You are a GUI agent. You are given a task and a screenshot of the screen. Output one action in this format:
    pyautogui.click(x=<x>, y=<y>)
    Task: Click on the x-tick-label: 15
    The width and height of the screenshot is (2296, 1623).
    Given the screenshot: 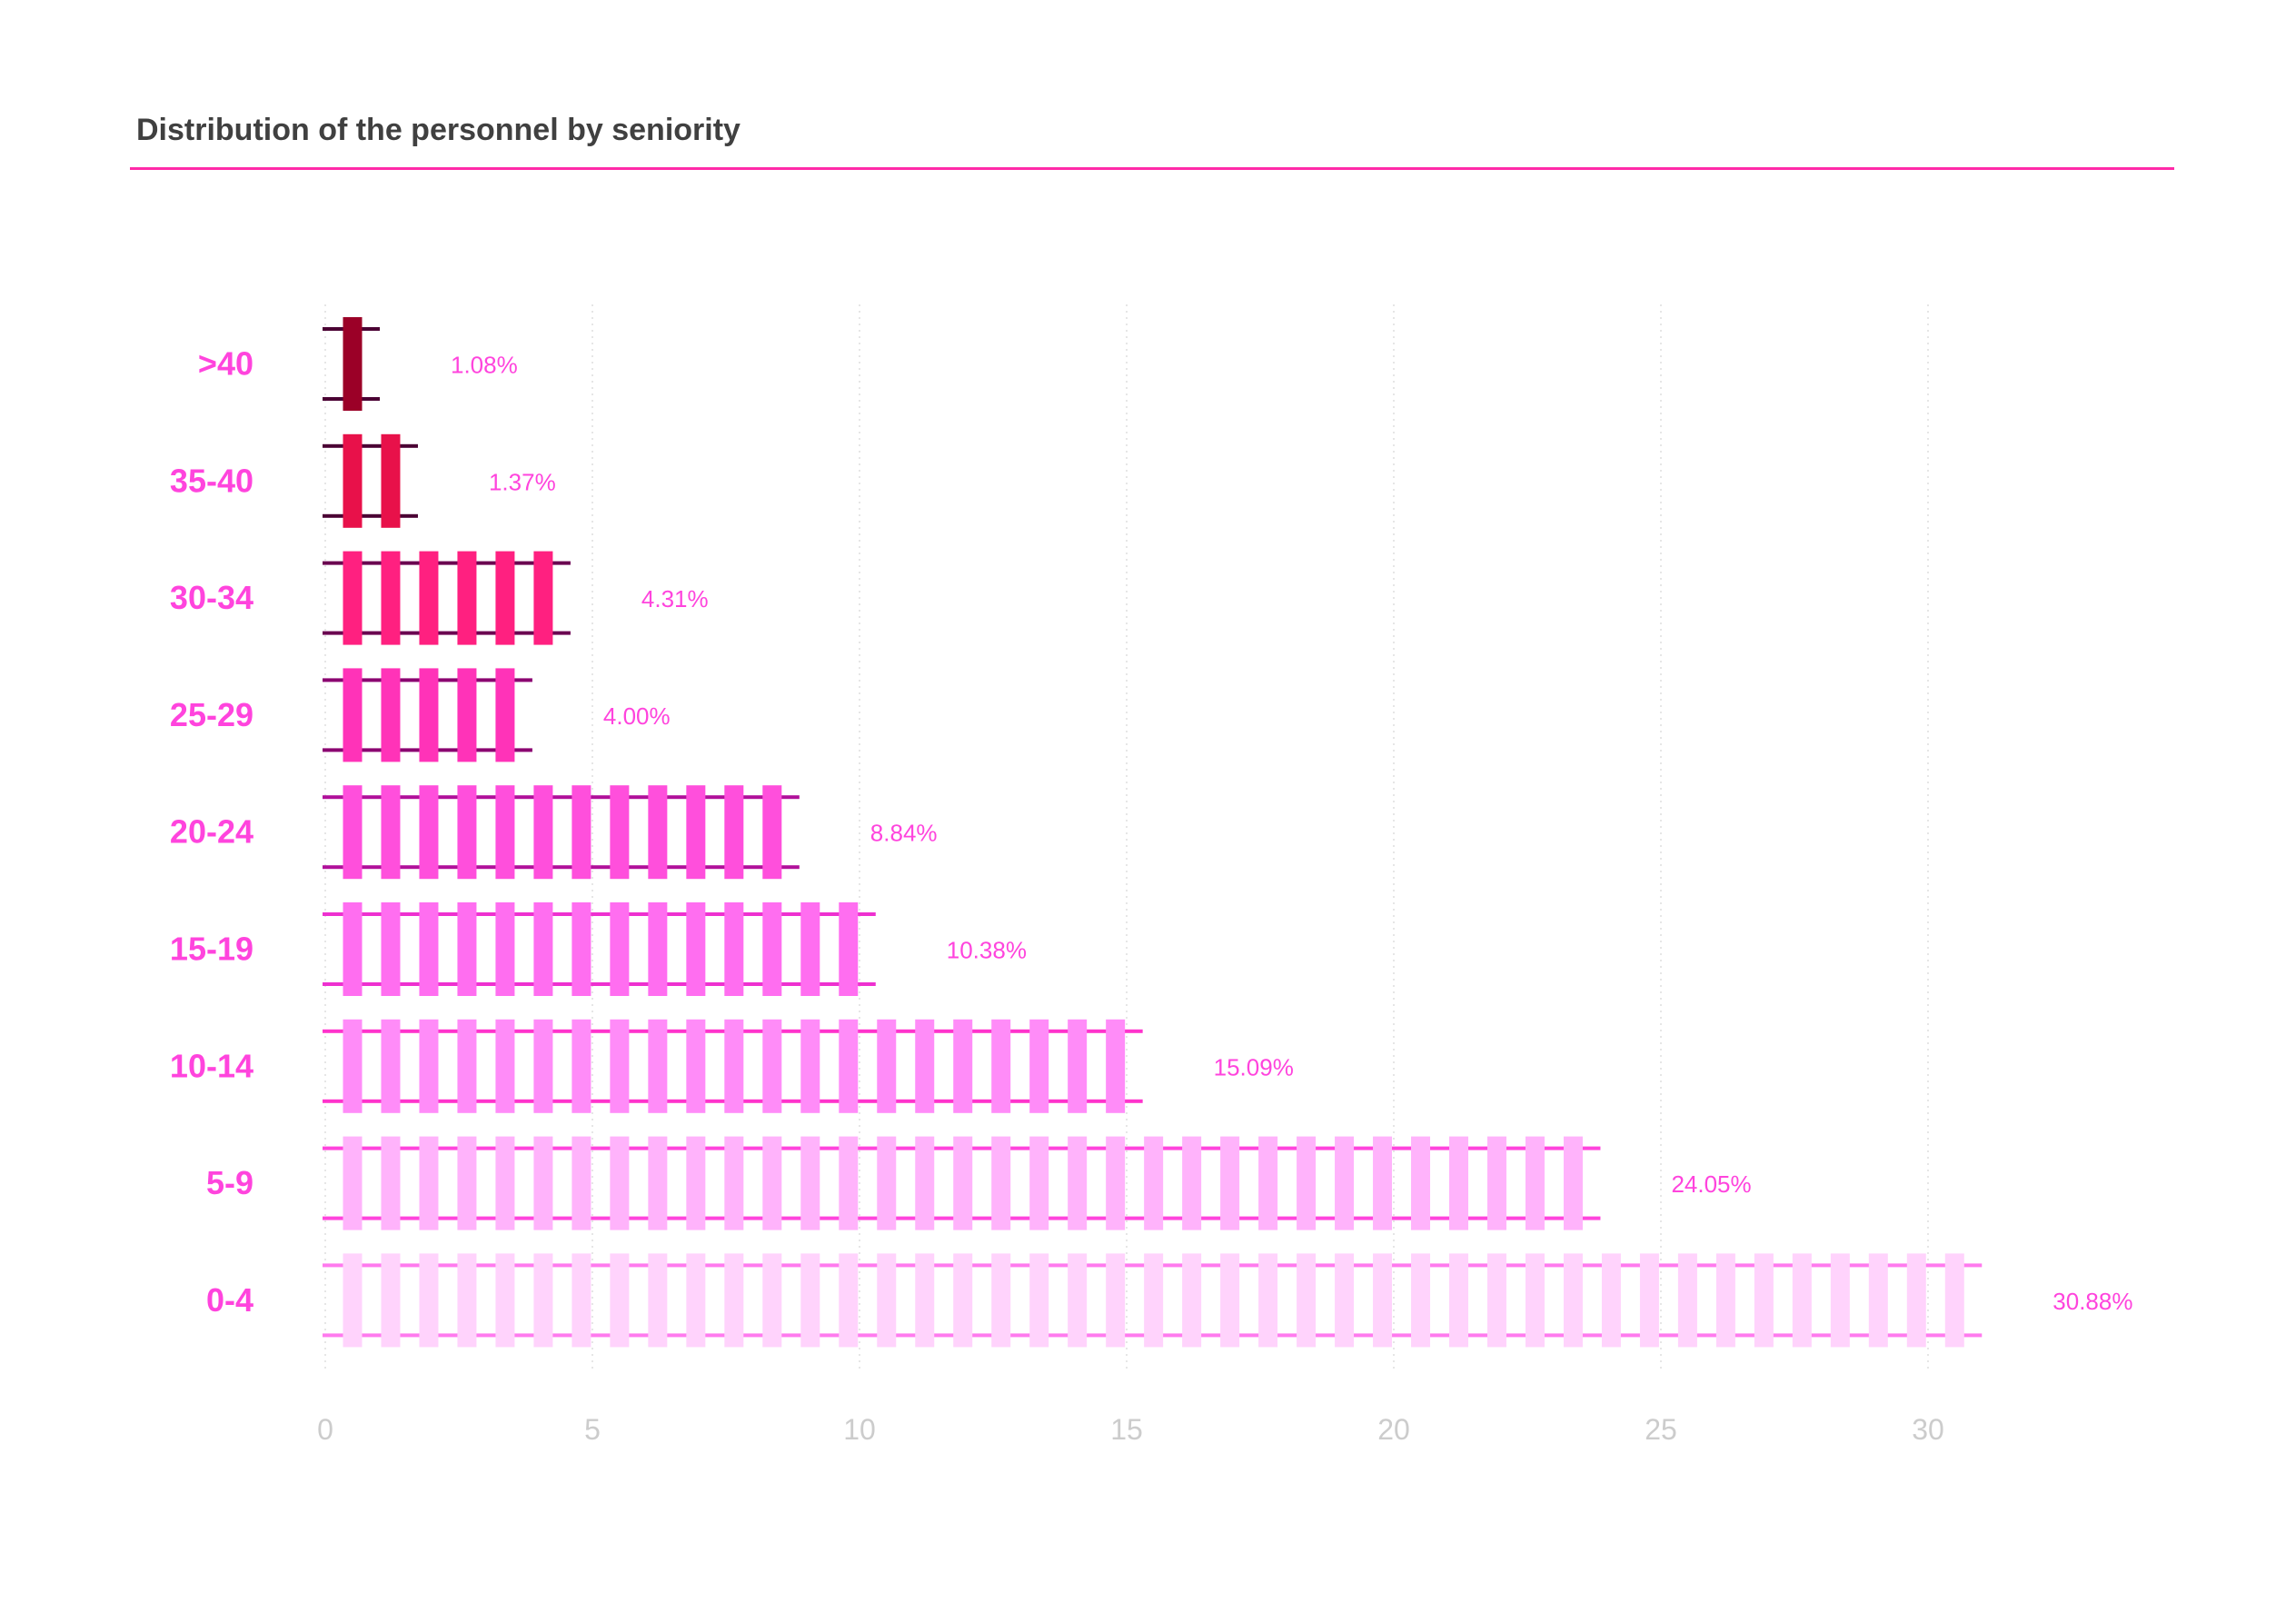 What is the action you would take?
    pyautogui.click(x=1126, y=1430)
    